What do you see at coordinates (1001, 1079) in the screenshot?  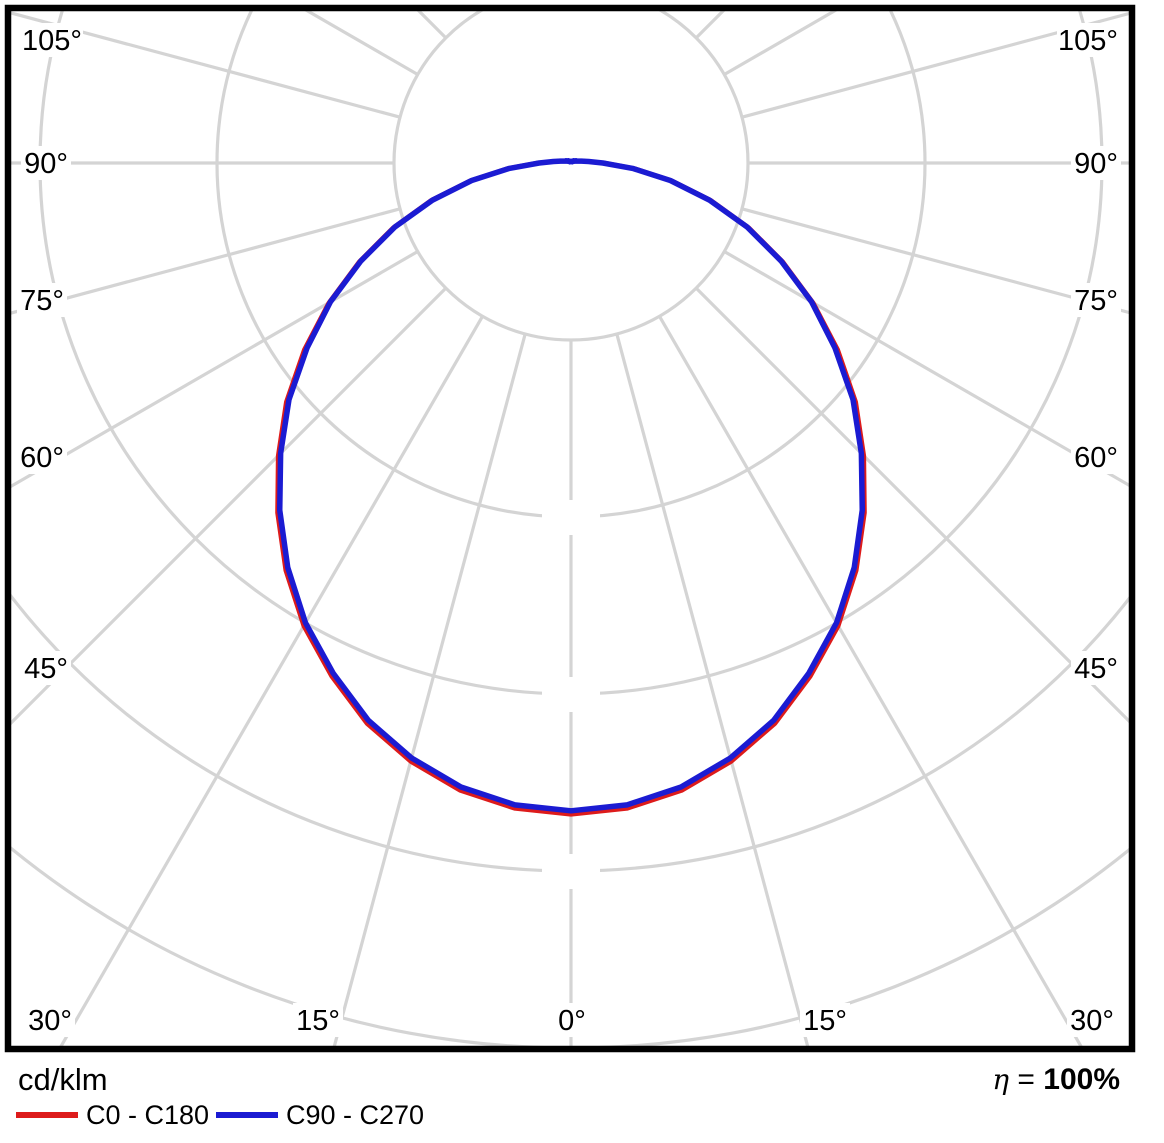 I see `eta-symbol: η` at bounding box center [1001, 1079].